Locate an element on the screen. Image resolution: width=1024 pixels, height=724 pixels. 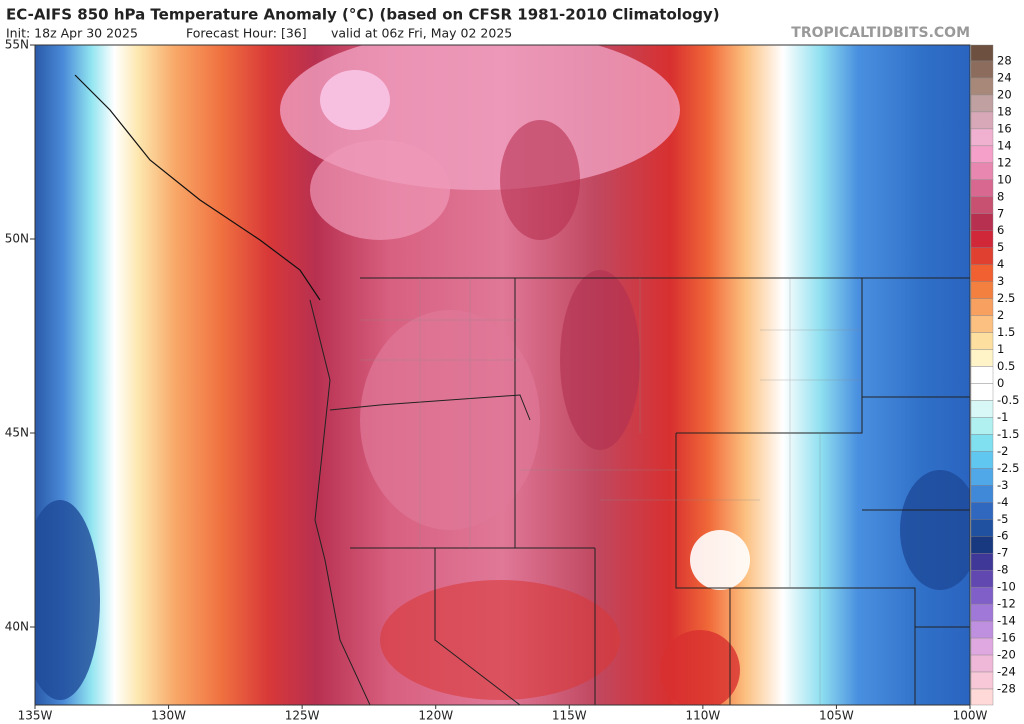
lat-label: 45N is located at coordinates (17, 433).